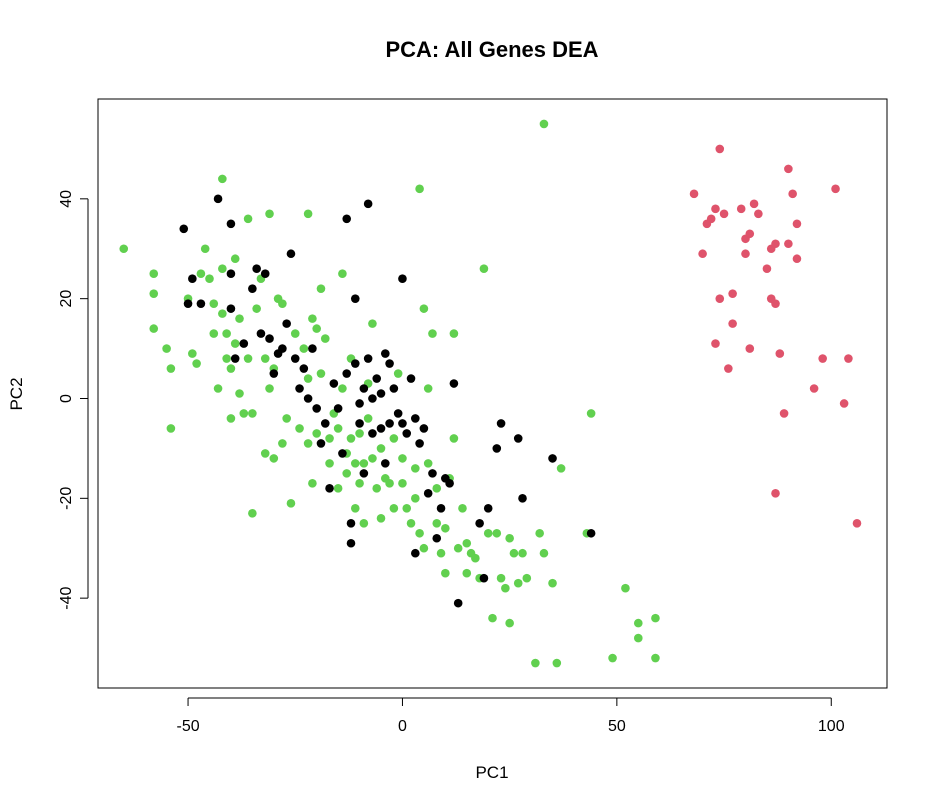 This screenshot has height=811, width=938. What do you see at coordinates (73, 400) in the screenshot?
I see `y-axis: -40 -20 0 20 40` at bounding box center [73, 400].